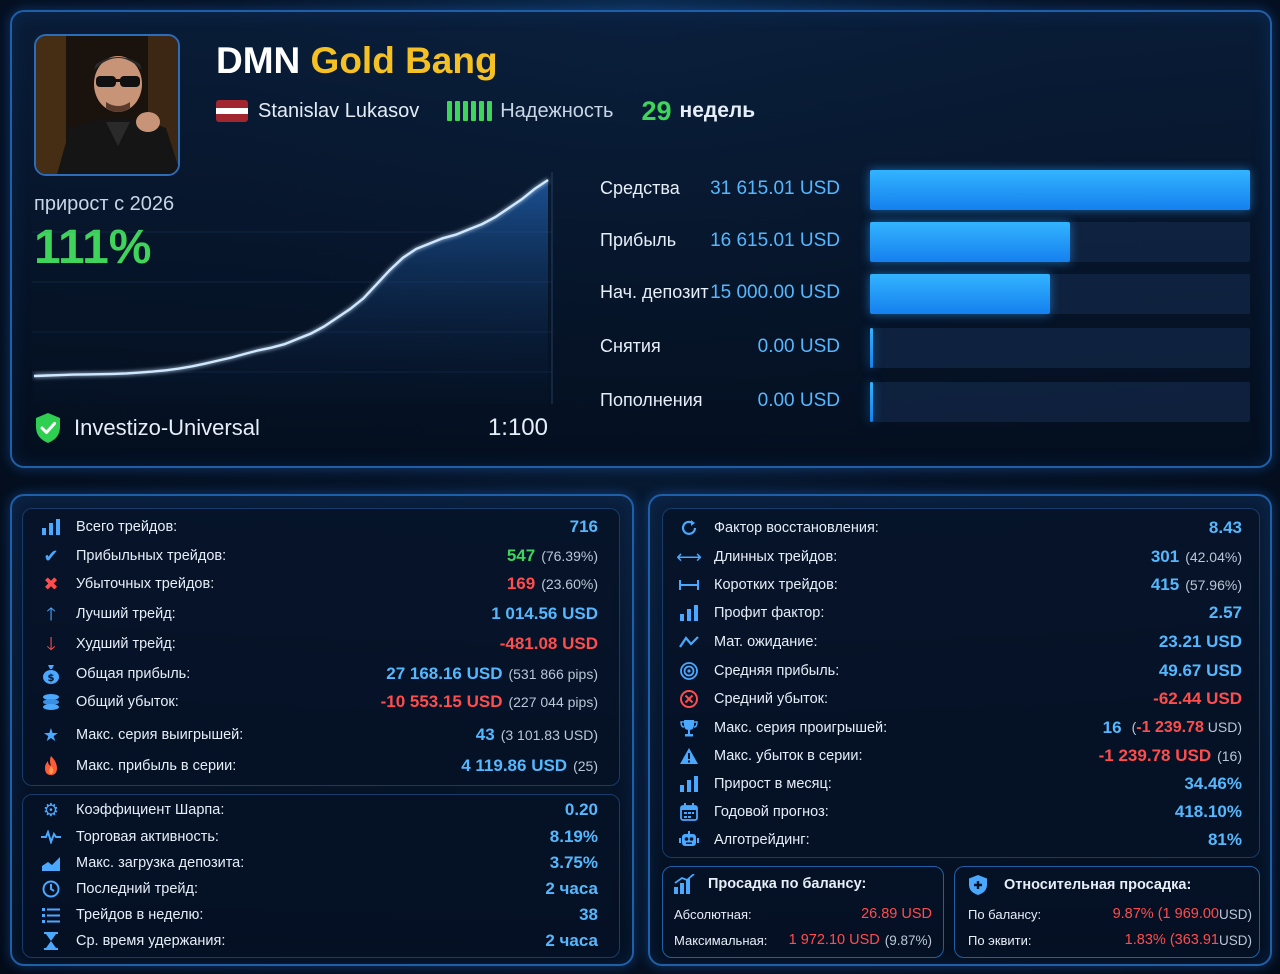  What do you see at coordinates (133, 674) in the screenshot?
I see `stat-label: Общая прибыль:` at bounding box center [133, 674].